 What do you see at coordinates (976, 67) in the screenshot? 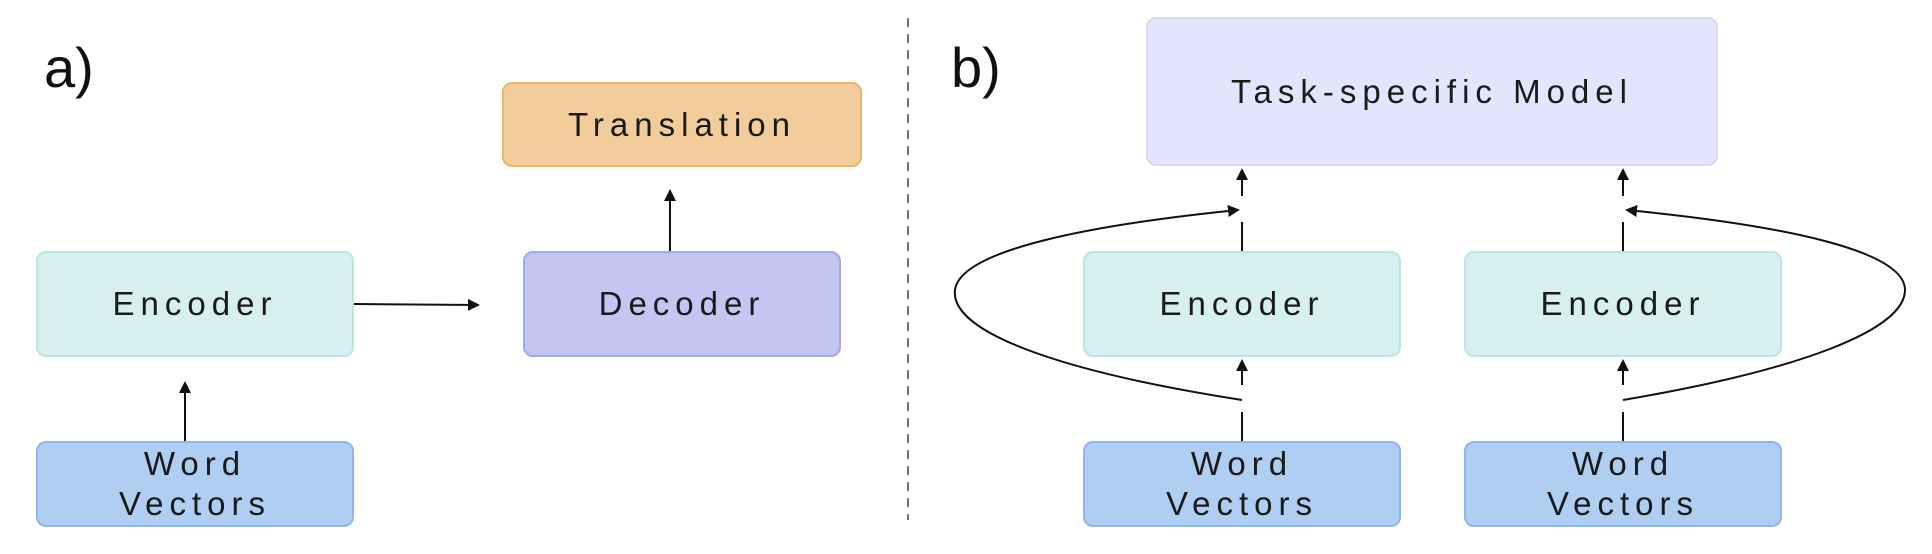
I see `panel-b-label: b)` at bounding box center [976, 67].